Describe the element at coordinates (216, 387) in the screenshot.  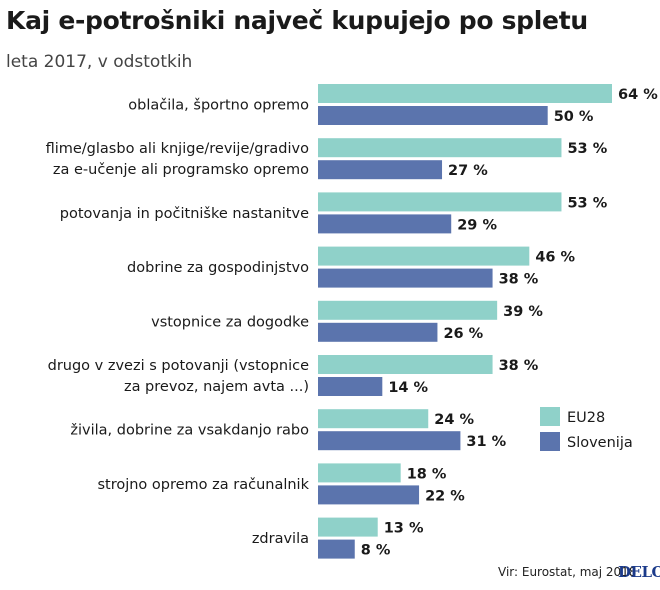
I see `category-label: za prevoz, najem avta ...)` at that location.